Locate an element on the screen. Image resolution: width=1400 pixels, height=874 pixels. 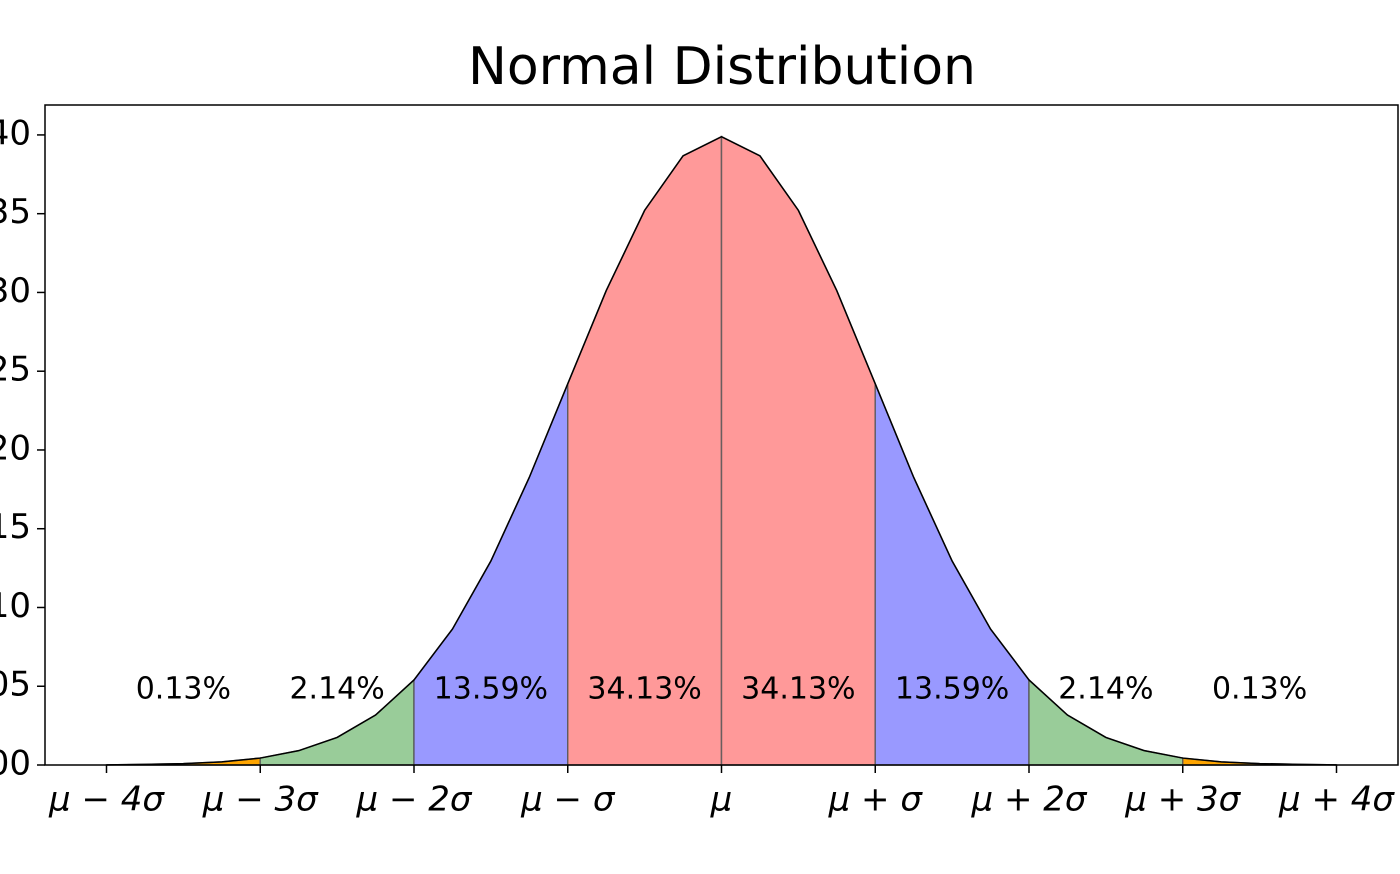
y-tick-label: 0.30 is located at coordinates (15, 291).